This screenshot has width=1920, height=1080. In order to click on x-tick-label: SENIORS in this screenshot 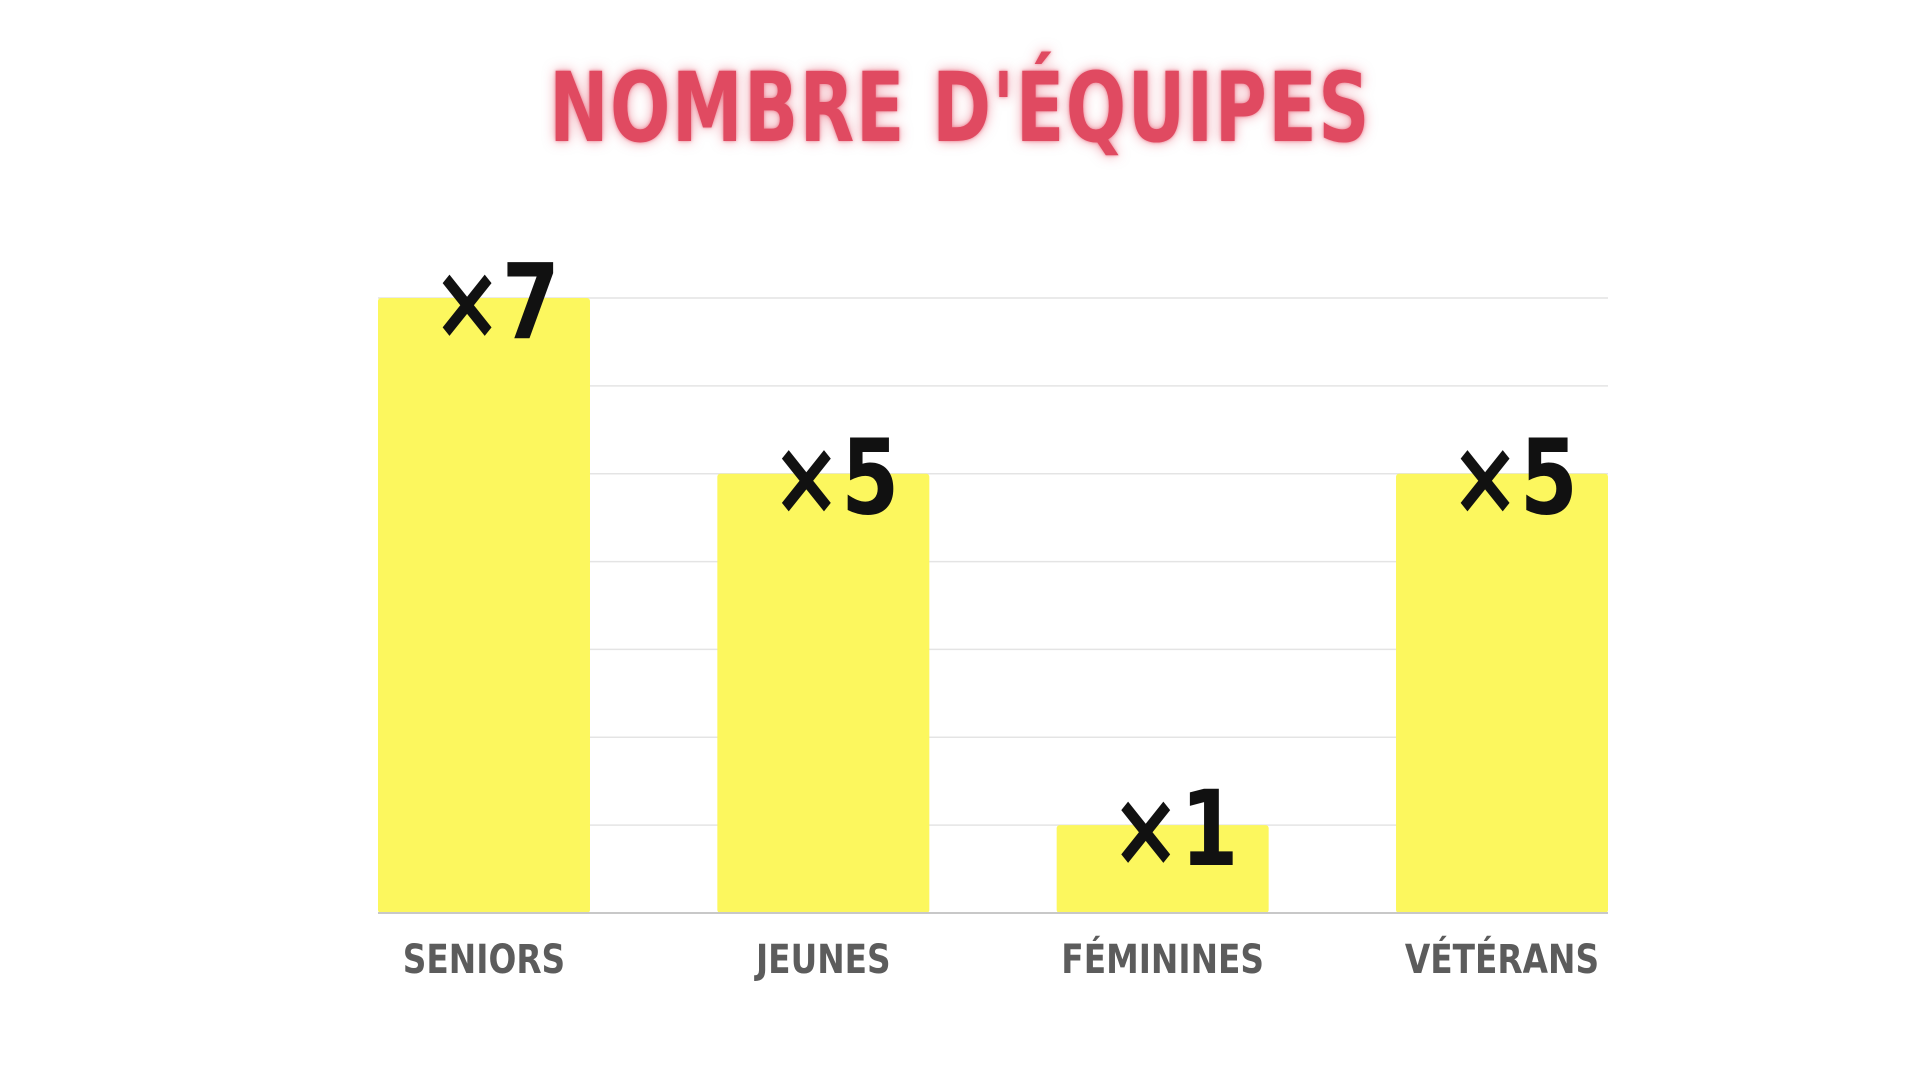, I will do `click(484, 959)`.